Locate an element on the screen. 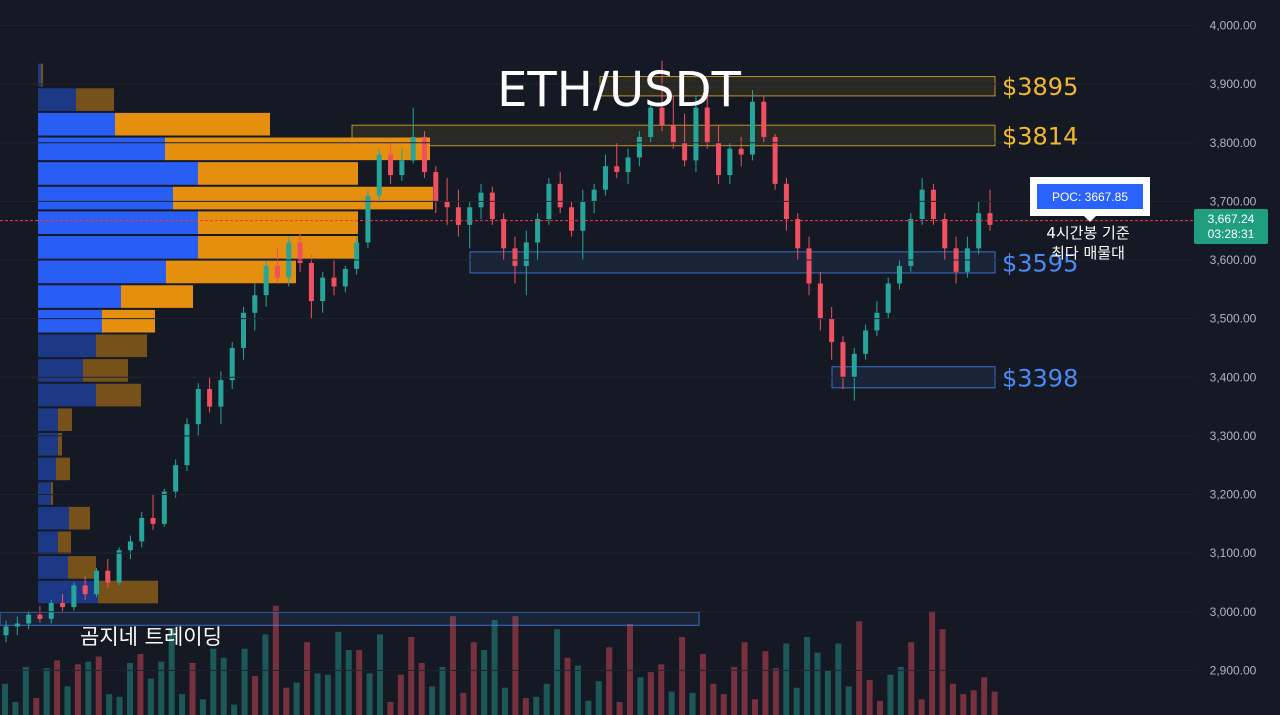 The height and width of the screenshot is (715, 1280). poc-pointer is located at coordinates (1090, 219).